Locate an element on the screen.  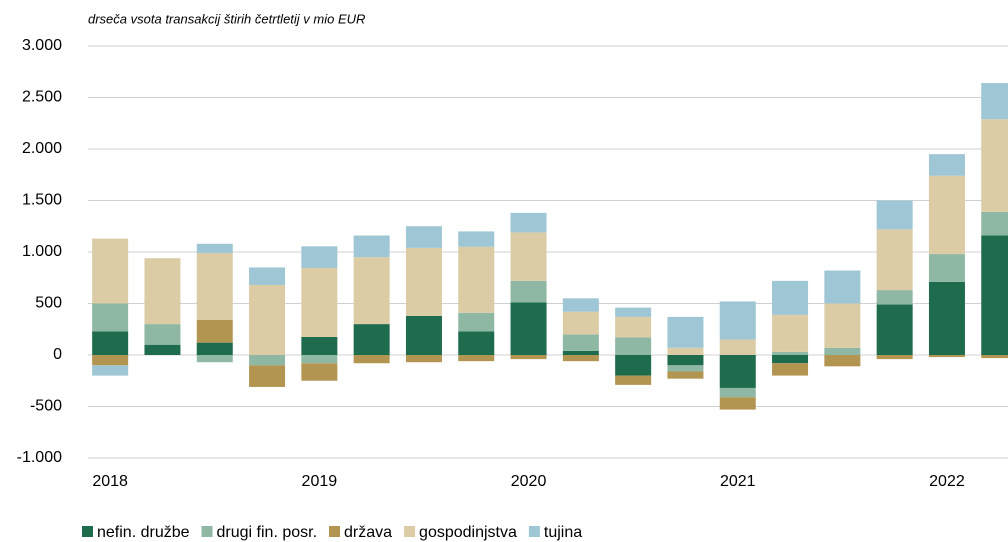
y-tick-label: 2.500 is located at coordinates (42, 97).